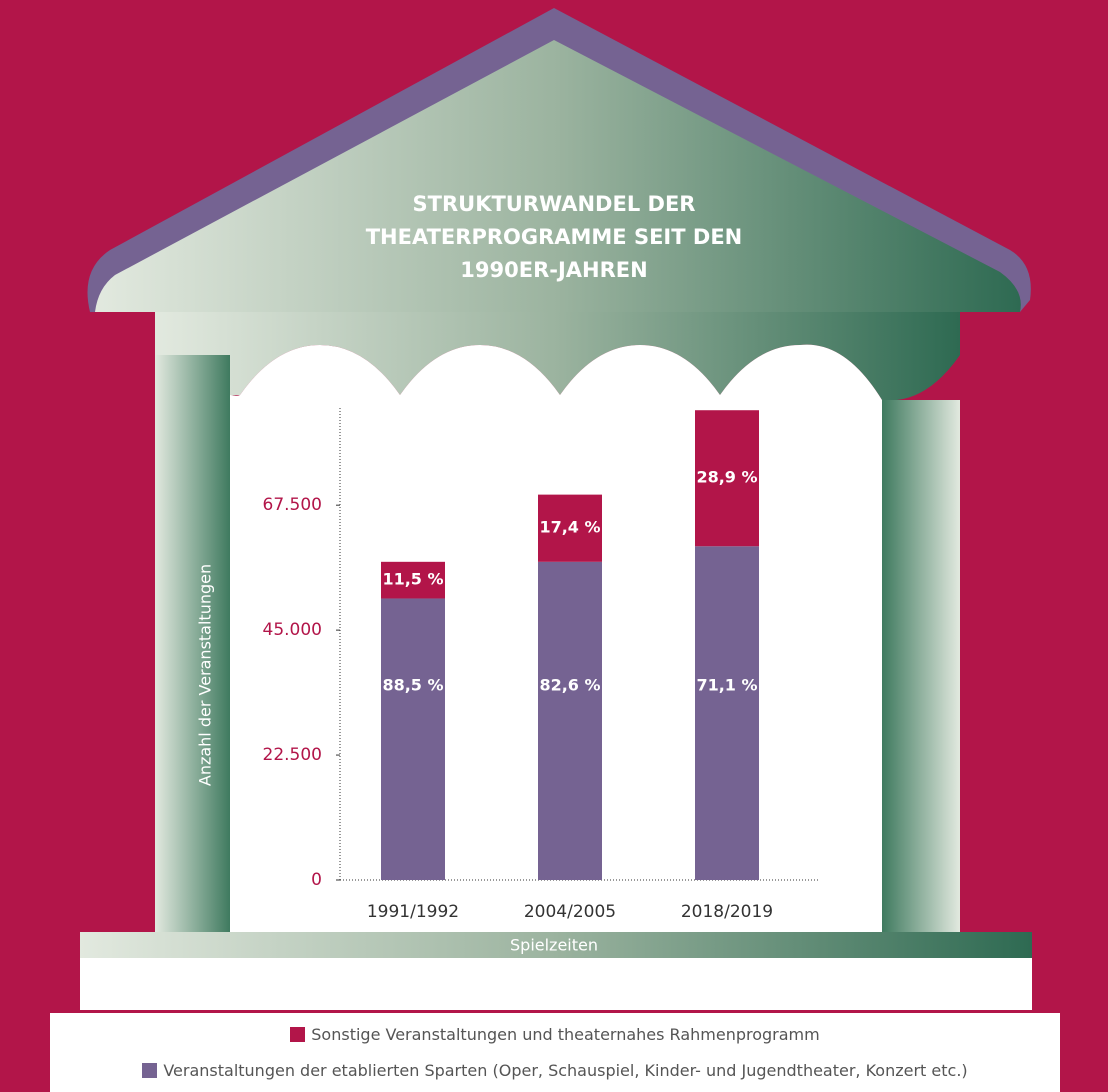 The image size is (1108, 1092). I want to click on valance, so click(557, 356).